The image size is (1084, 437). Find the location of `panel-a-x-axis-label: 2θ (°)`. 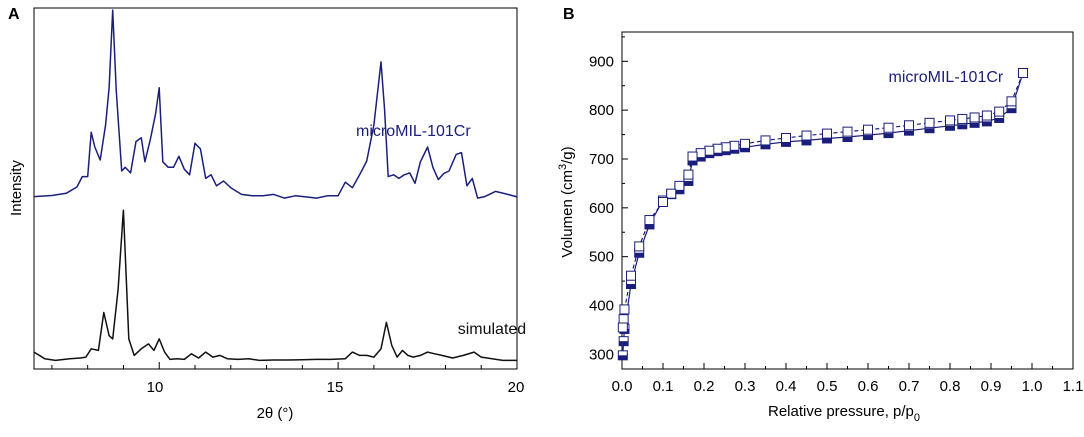

panel-a-x-axis-label: 2θ (°) is located at coordinates (275, 413).